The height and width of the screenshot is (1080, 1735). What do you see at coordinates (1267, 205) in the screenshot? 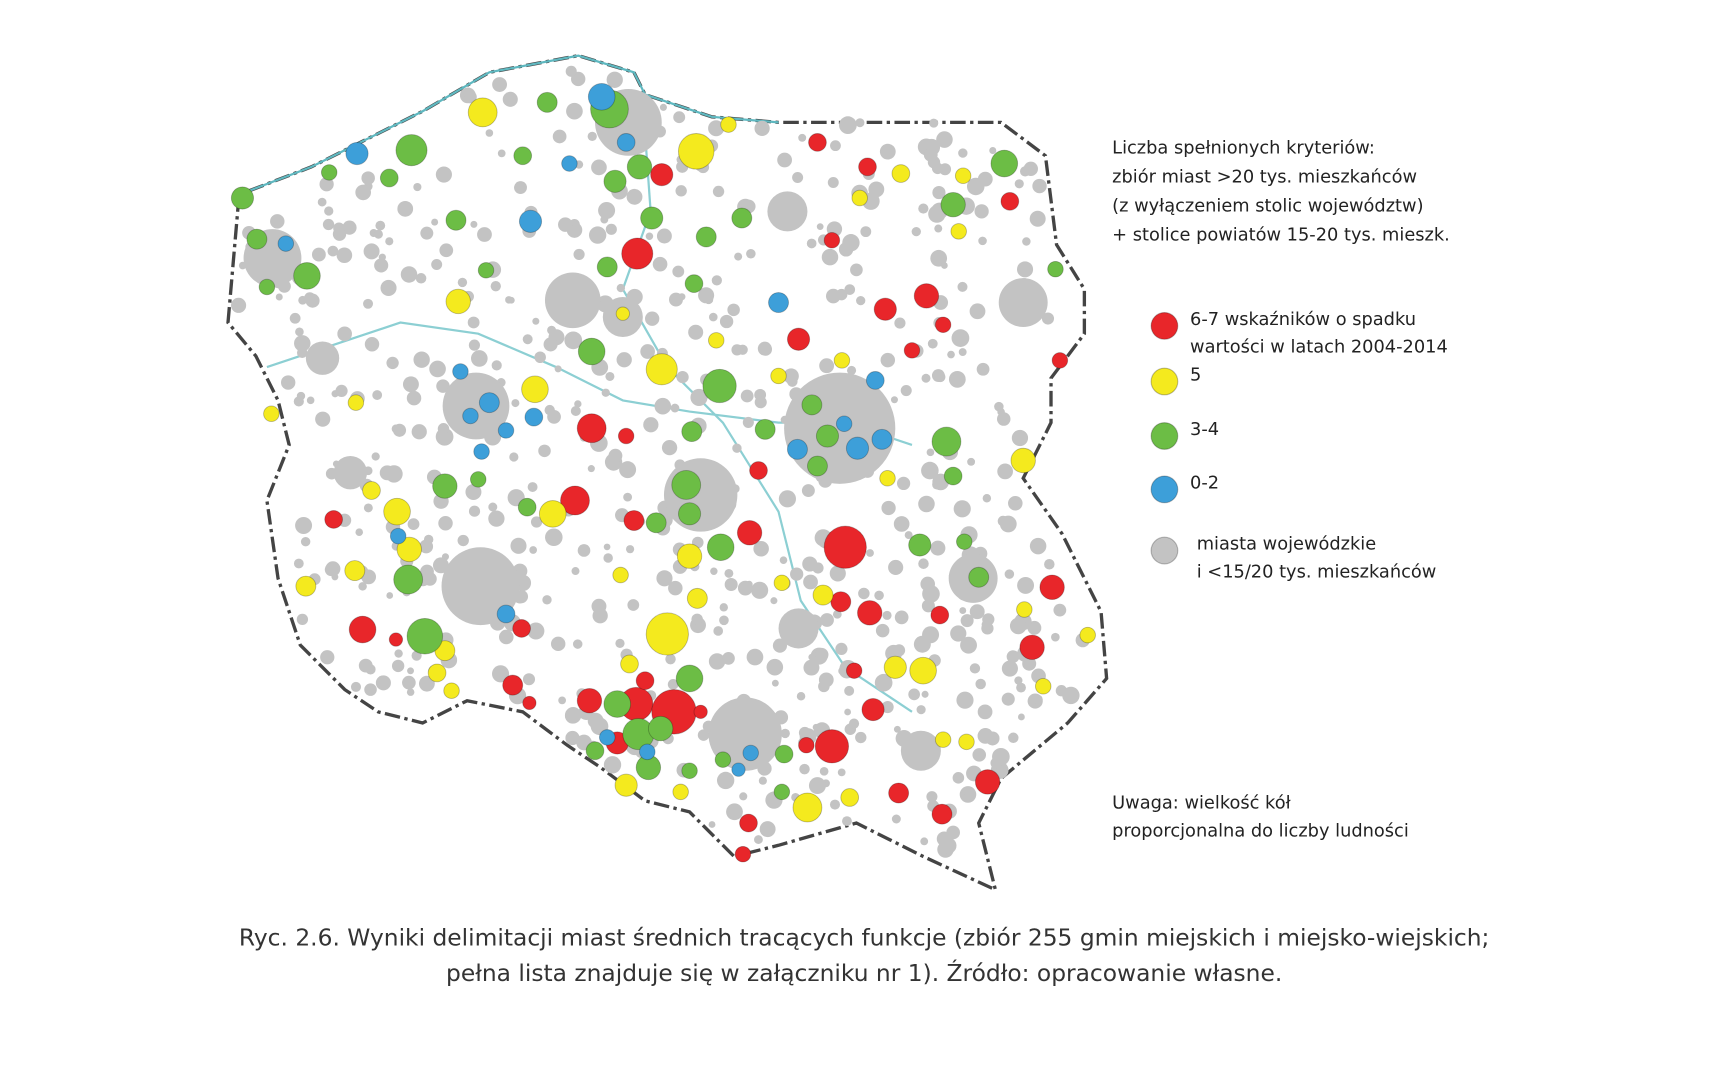
I see `legend-title: (z wyłączeniem stolic województw)` at bounding box center [1267, 205].